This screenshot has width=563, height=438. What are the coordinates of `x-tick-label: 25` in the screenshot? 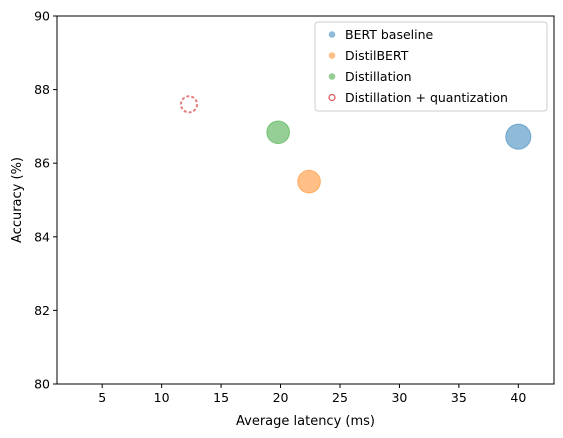 It's located at (340, 397).